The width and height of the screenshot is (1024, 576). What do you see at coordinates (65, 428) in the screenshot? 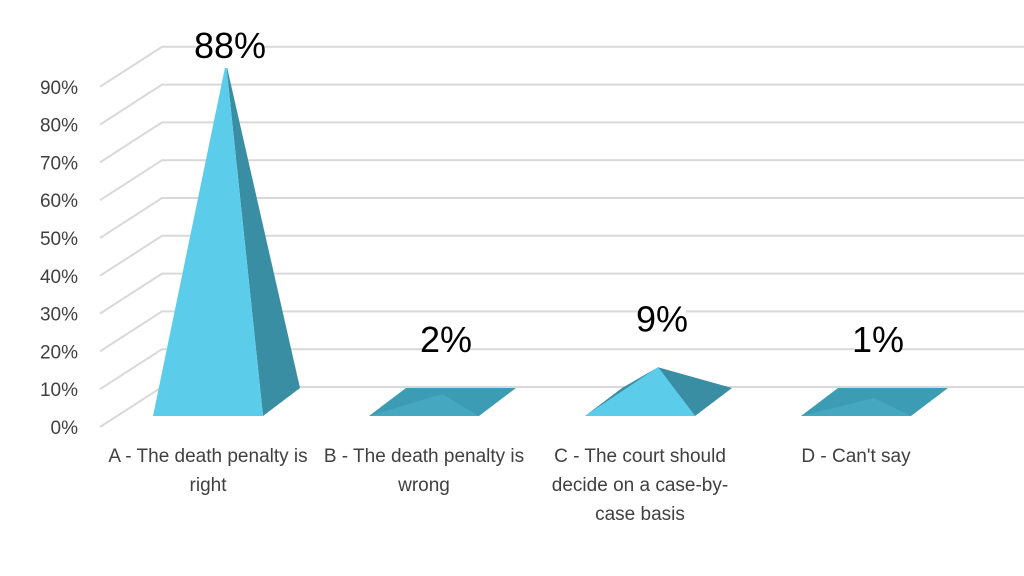
I see `y-tick-label: 0%` at bounding box center [65, 428].